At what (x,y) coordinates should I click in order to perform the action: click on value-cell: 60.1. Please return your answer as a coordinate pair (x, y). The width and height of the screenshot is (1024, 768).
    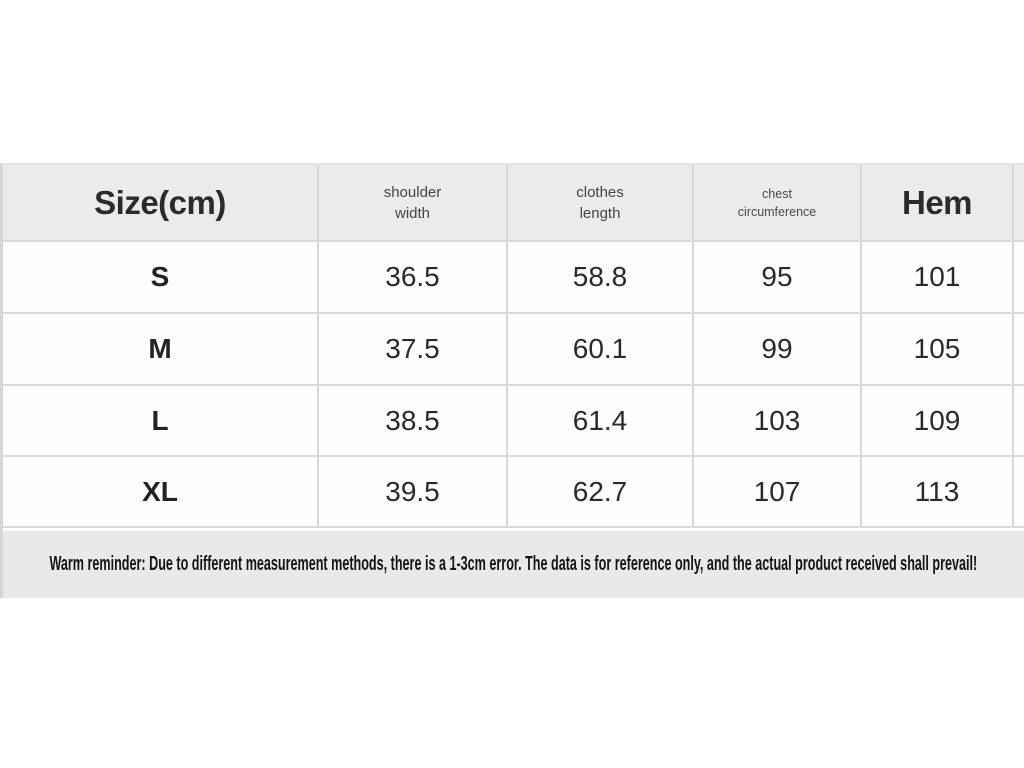
    Looking at the image, I should click on (601, 350).